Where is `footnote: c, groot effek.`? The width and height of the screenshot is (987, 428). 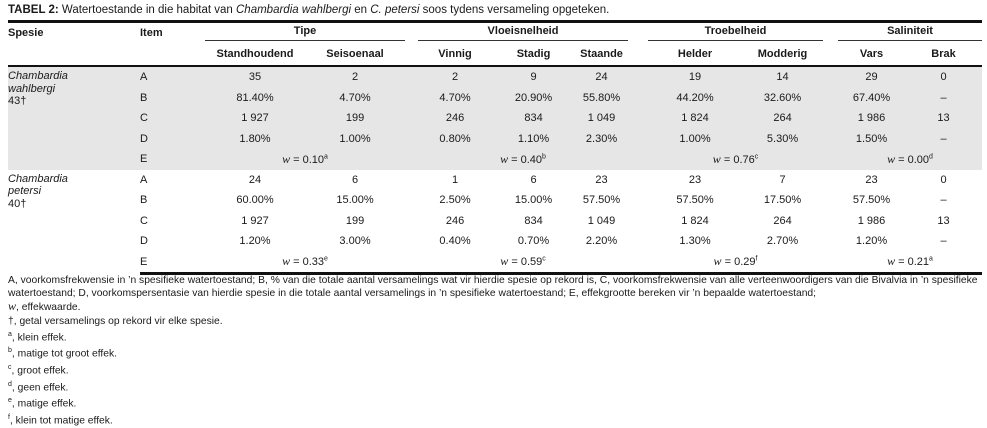 footnote: c, groot effek. is located at coordinates (38, 370).